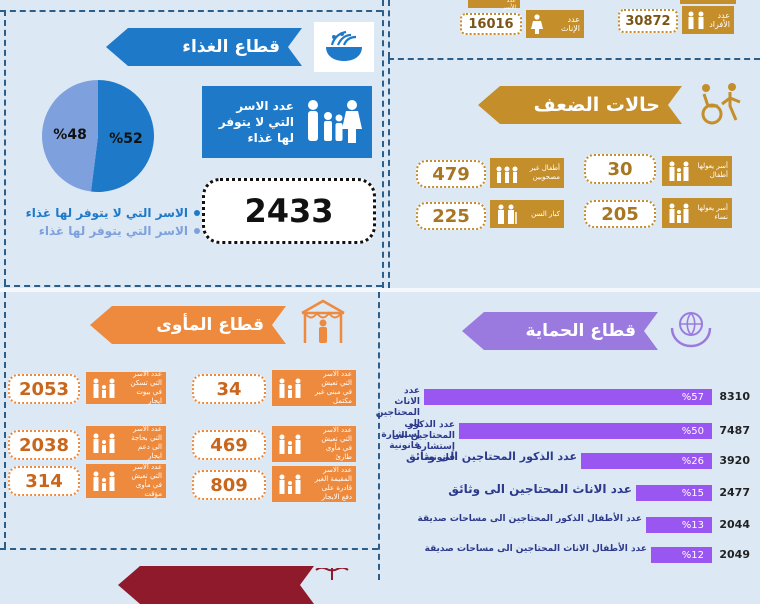  I want to click on legend-item: الاسر التي لا يتوفر لها غذاء, so click(102, 213).